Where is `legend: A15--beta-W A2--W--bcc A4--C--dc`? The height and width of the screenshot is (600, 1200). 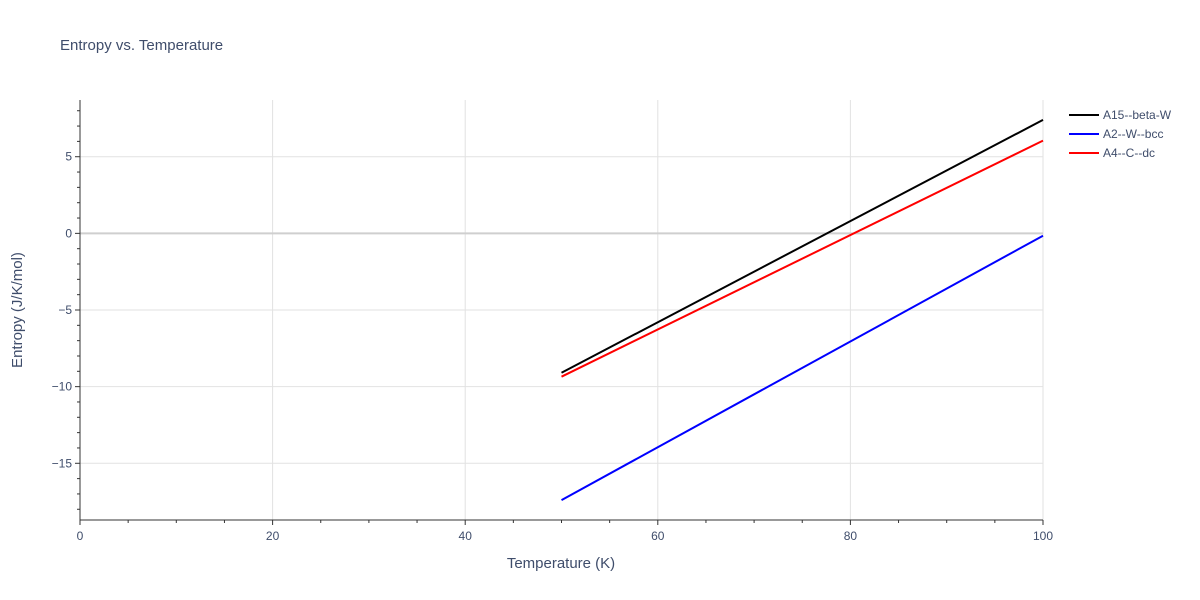 legend: A15--beta-W A2--W--bcc A4--C--dc is located at coordinates (1120, 134).